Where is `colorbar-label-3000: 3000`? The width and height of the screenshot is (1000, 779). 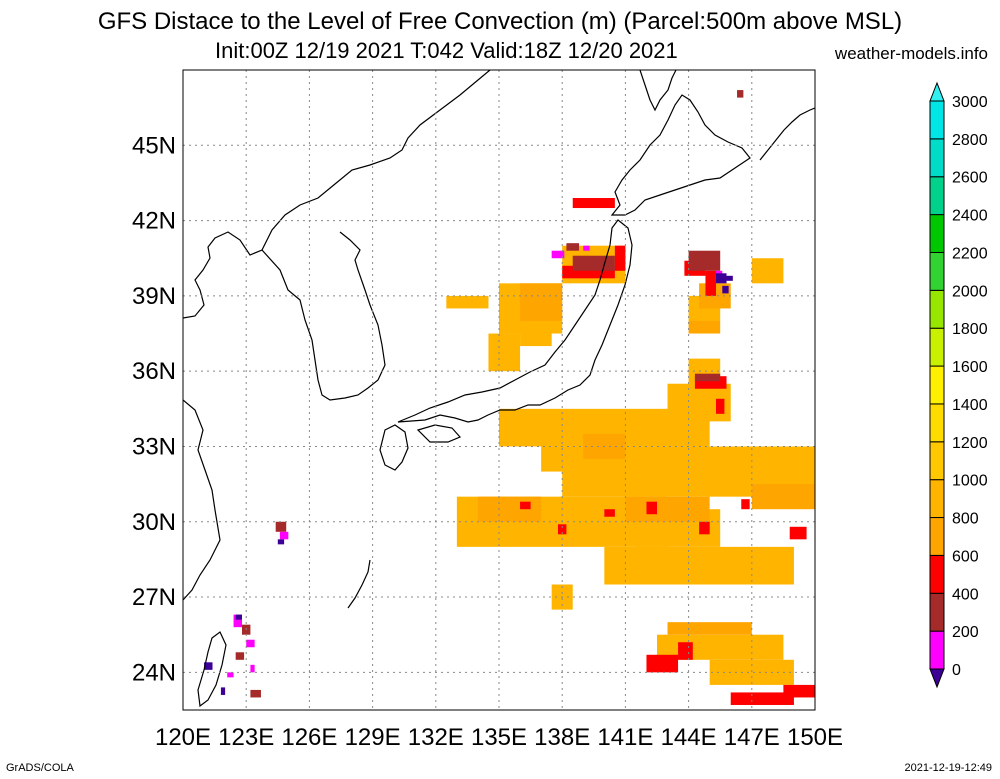 colorbar-label-3000: 3000 is located at coordinates (970, 102).